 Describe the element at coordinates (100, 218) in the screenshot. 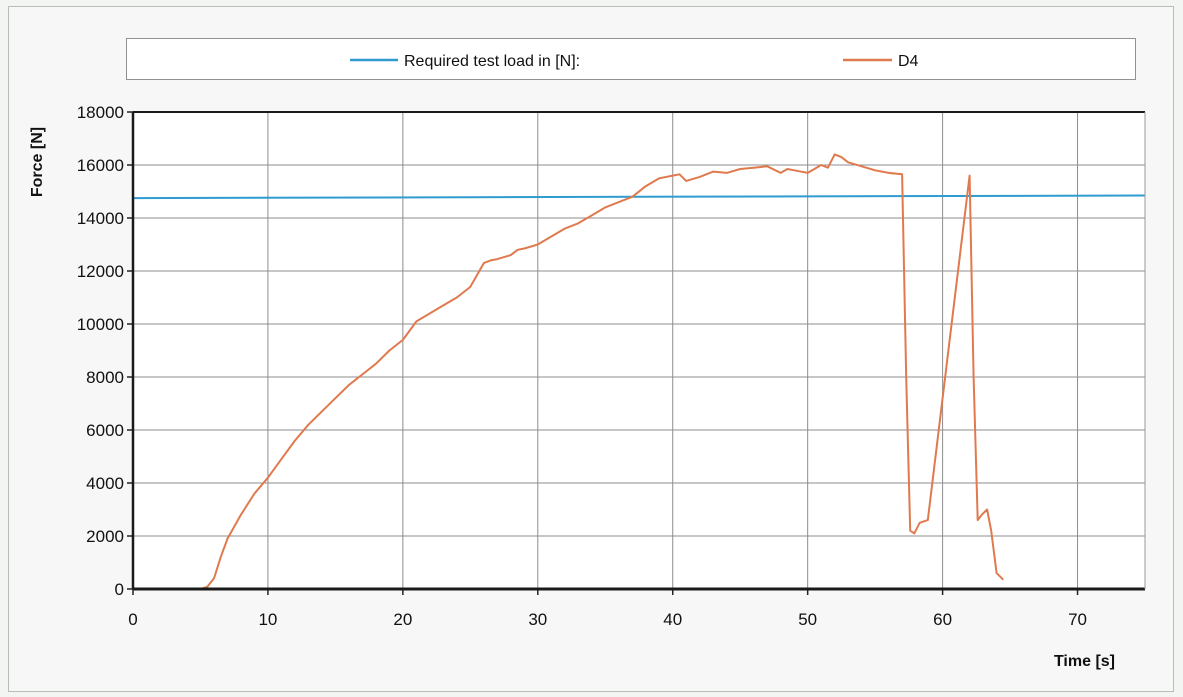

I see `y-tick-label: 14000` at that location.